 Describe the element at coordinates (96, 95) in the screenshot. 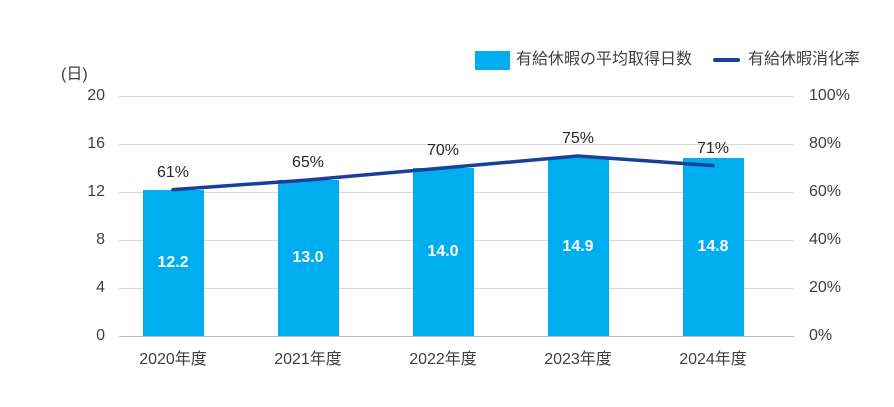

I see `left-axis-tick: 20` at that location.